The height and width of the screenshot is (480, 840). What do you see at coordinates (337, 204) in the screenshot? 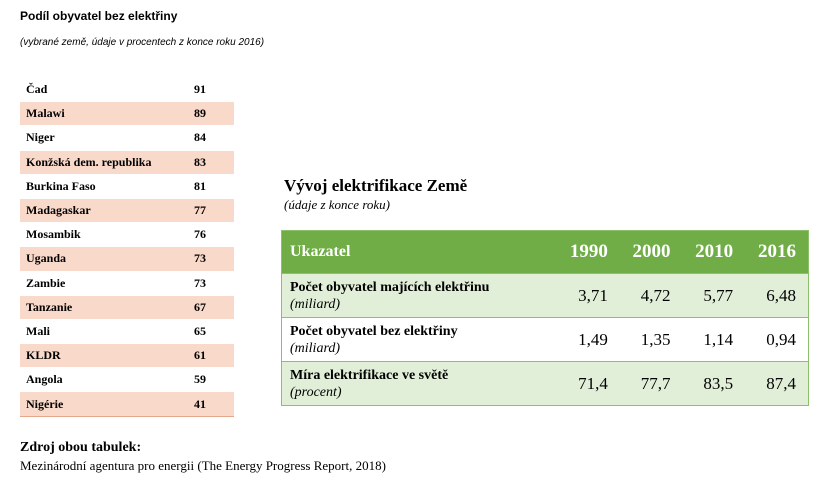
I see `electrification-subtitle: (údaje z konce roku)` at bounding box center [337, 204].